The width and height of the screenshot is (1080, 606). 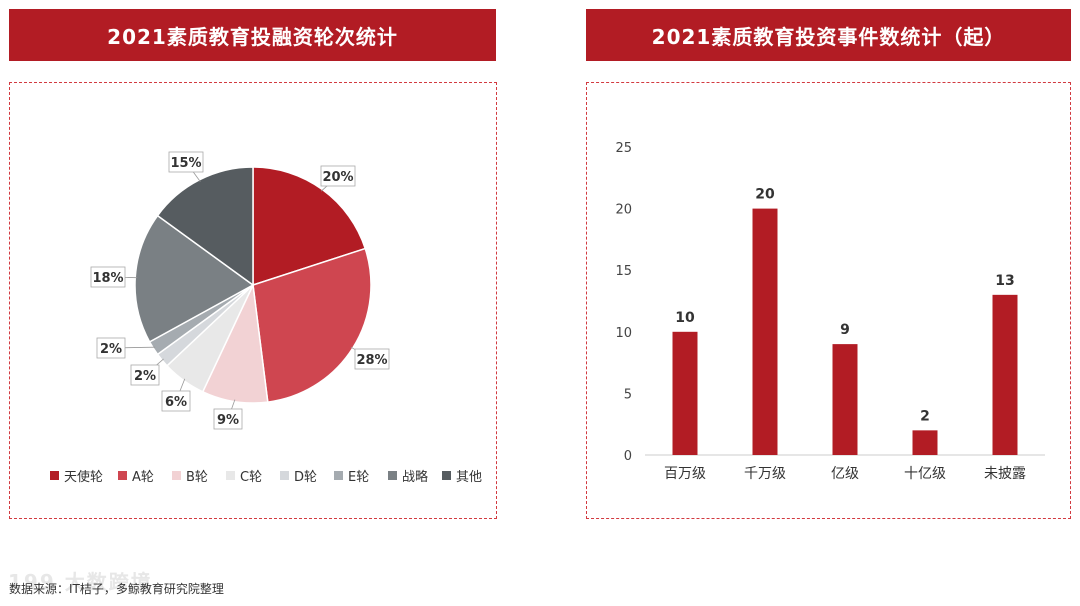 I want to click on pie-data-label: 6%, so click(x=176, y=402).